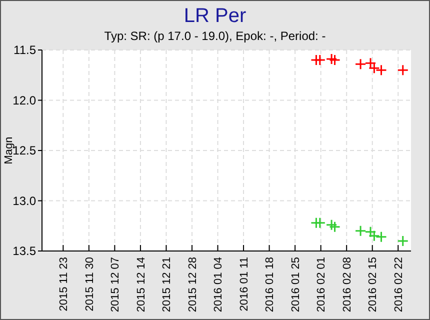  I want to click on x-tick-label: 2015 11 23, so click(64, 284).